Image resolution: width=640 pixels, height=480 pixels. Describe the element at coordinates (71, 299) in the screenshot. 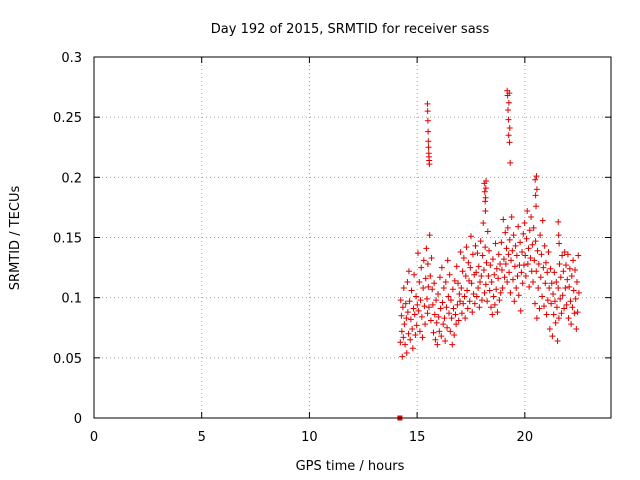

I see `y-tick-label: 0.1` at that location.